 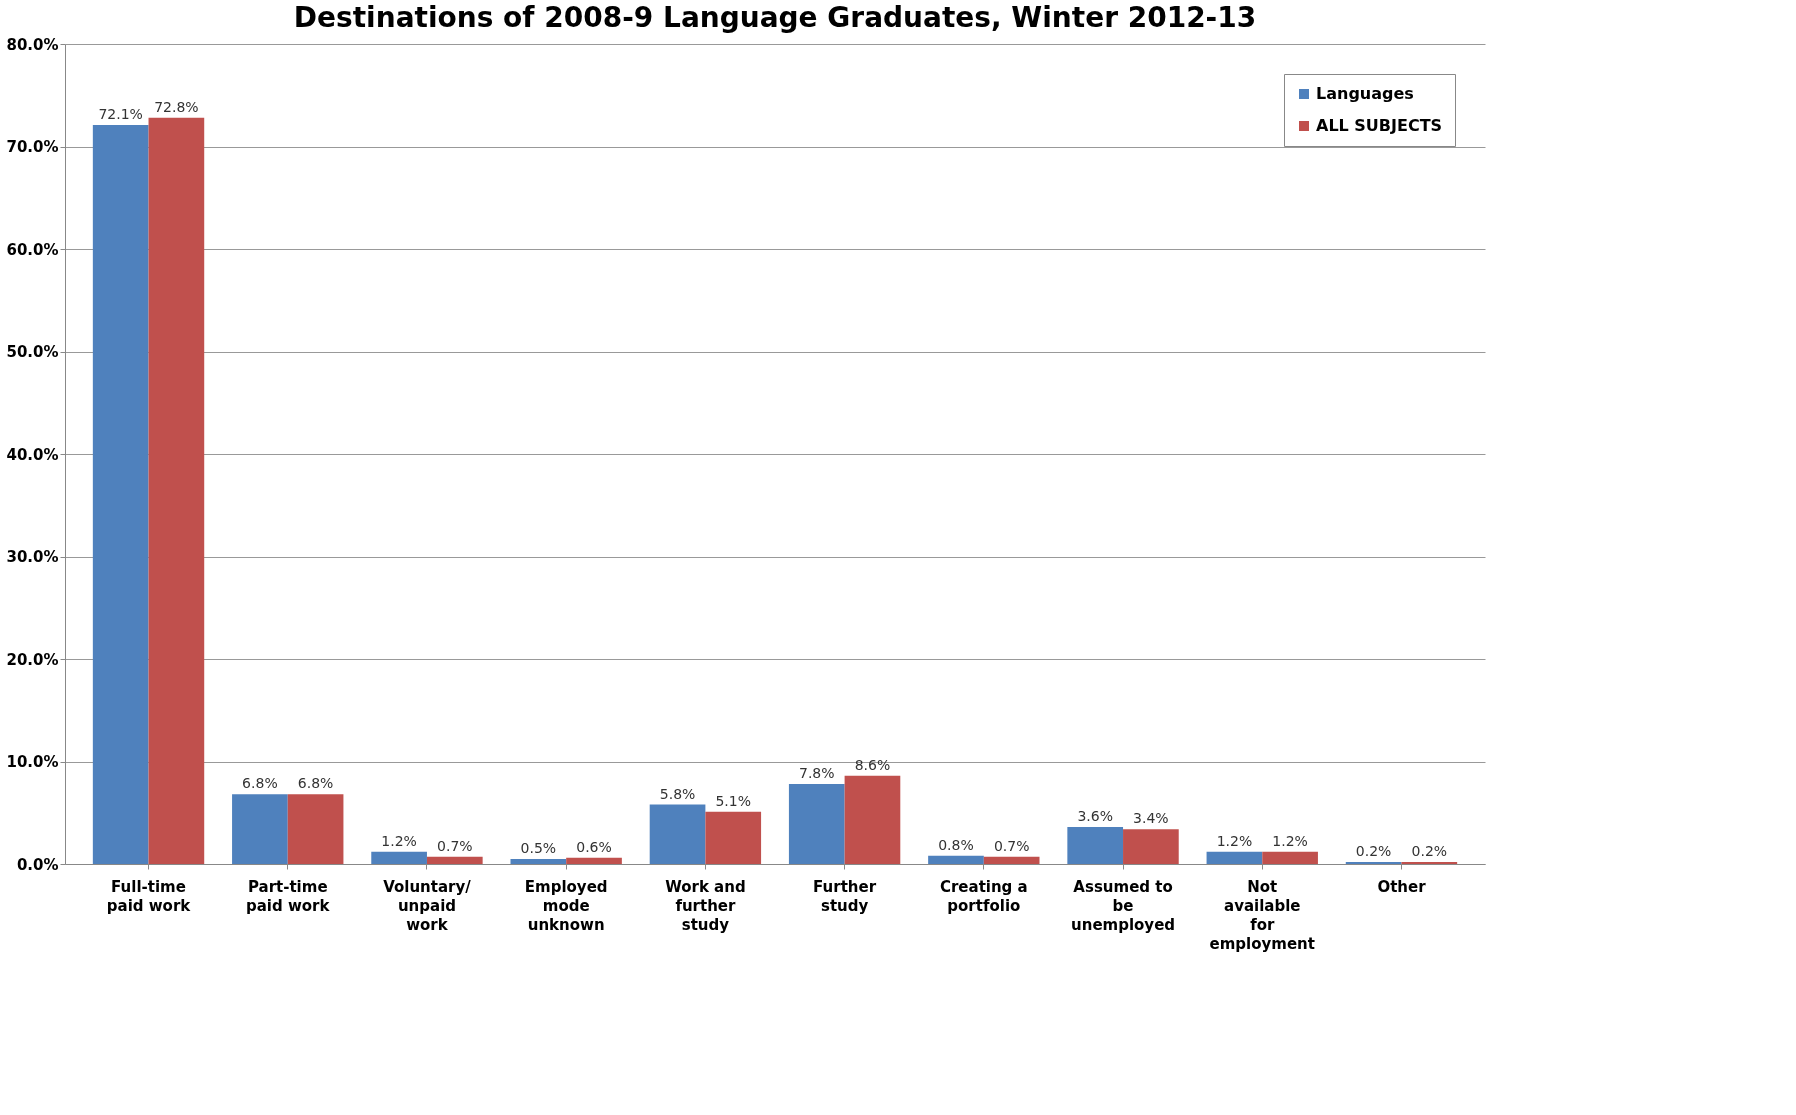 I want to click on x-tick-label: Voluntary/ unpaid work, so click(x=427, y=905).